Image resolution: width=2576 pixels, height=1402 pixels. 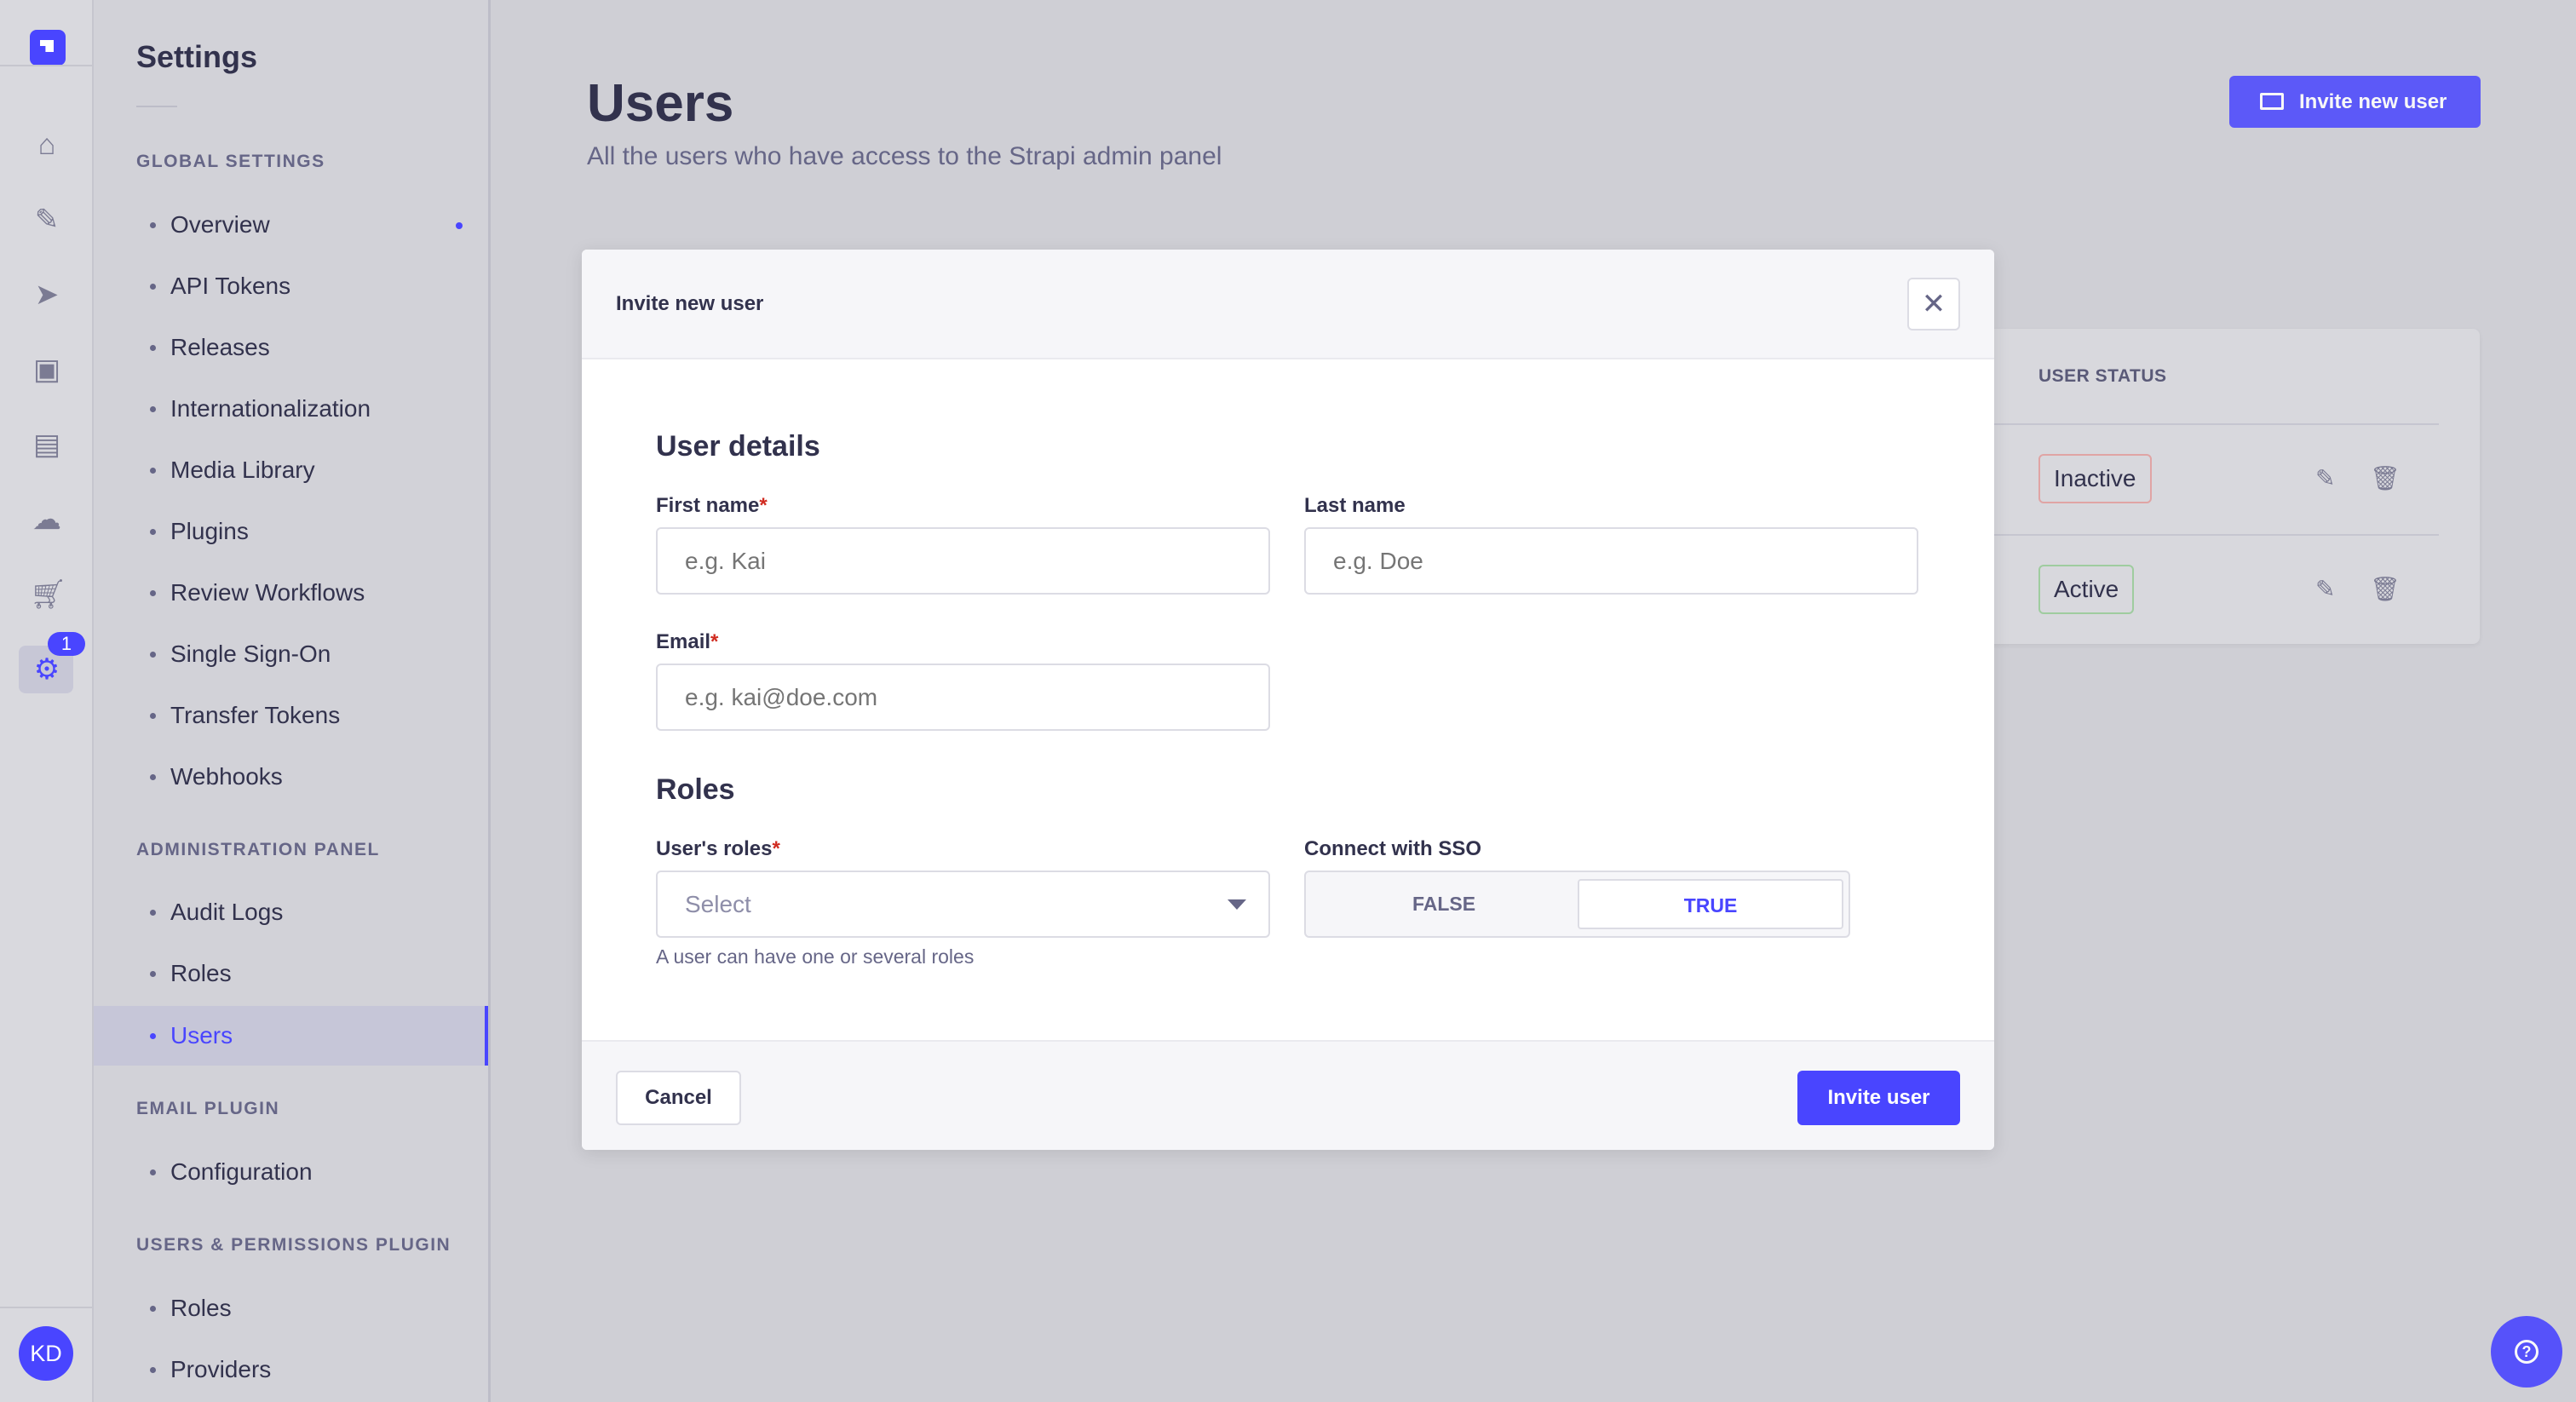 I want to click on question-icon: ?, so click(x=2527, y=1352).